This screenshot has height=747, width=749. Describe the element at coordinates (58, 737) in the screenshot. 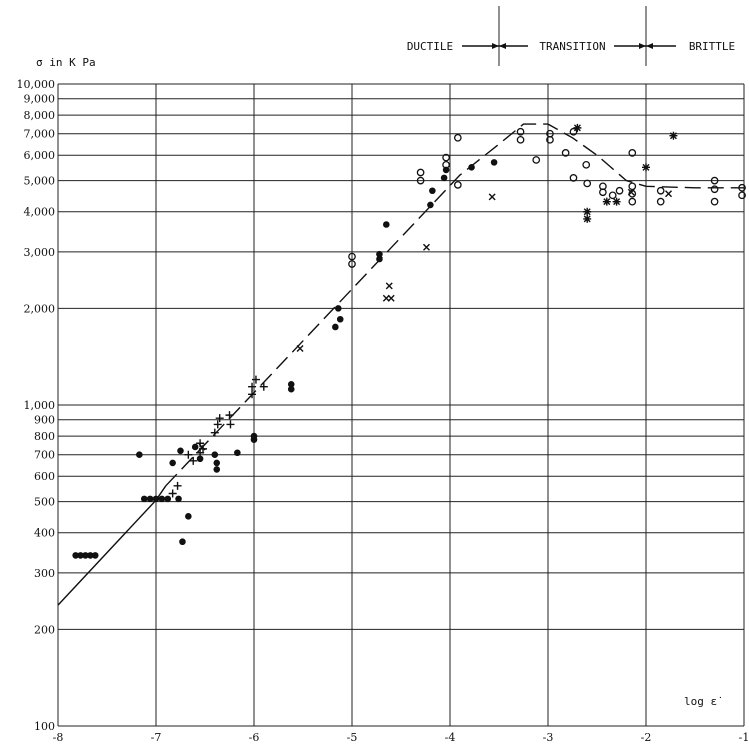

I see `x-tick-label: -8` at that location.